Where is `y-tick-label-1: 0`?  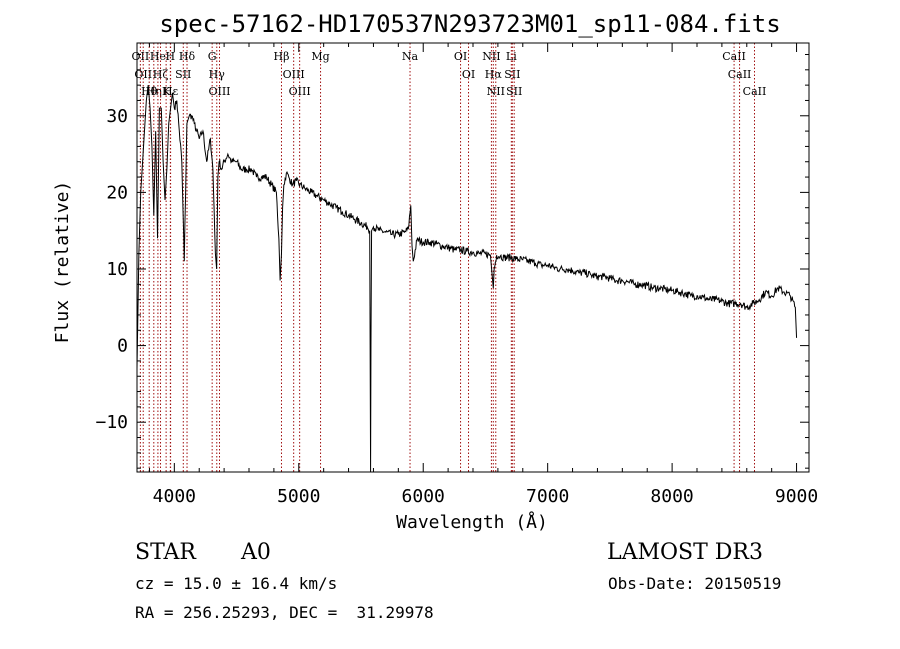 y-tick-label-1: 0 is located at coordinates (122, 346).